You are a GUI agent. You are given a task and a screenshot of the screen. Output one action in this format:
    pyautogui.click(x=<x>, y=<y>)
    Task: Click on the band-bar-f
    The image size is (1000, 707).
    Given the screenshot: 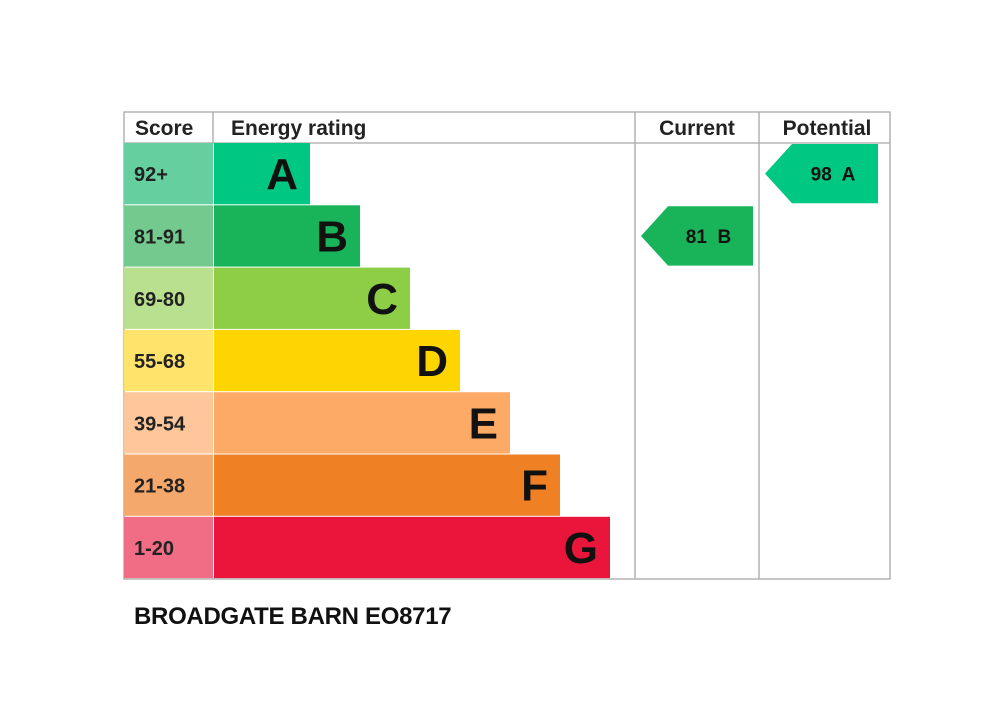 What is the action you would take?
    pyautogui.click(x=387, y=485)
    